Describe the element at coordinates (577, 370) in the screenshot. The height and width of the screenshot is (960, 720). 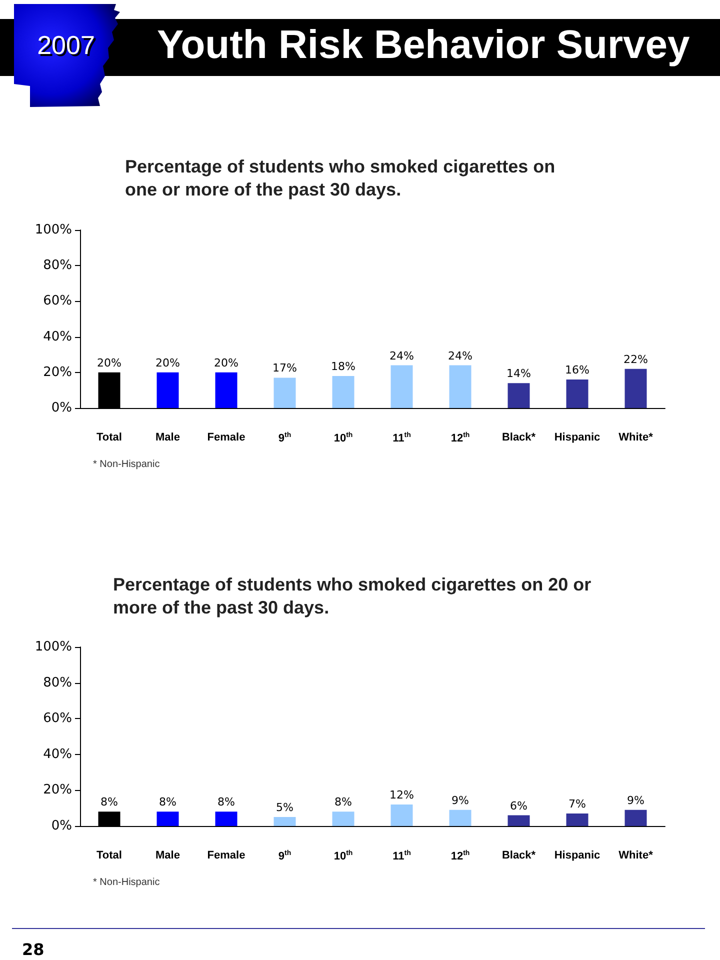
I see `data-label: 16%` at that location.